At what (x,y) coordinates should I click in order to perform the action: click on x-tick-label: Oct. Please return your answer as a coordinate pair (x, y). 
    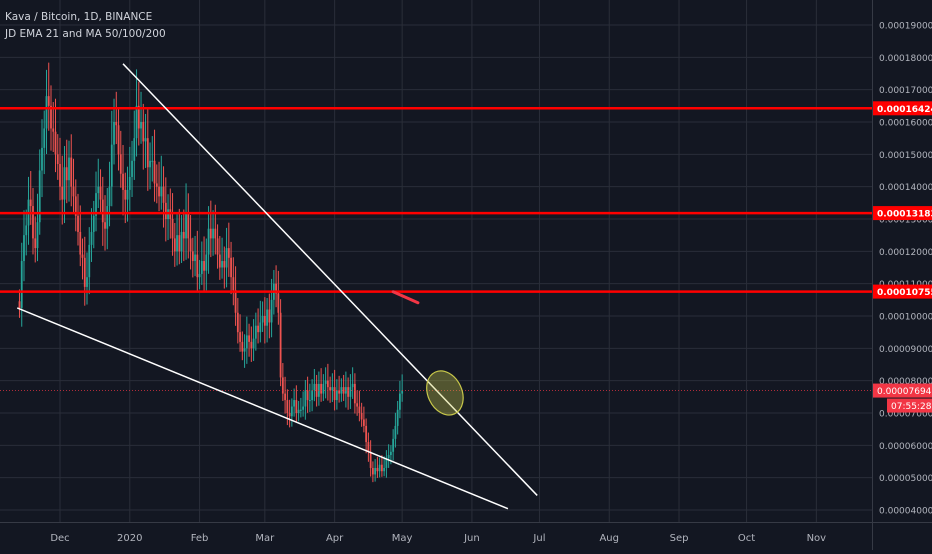
    Looking at the image, I should click on (746, 538).